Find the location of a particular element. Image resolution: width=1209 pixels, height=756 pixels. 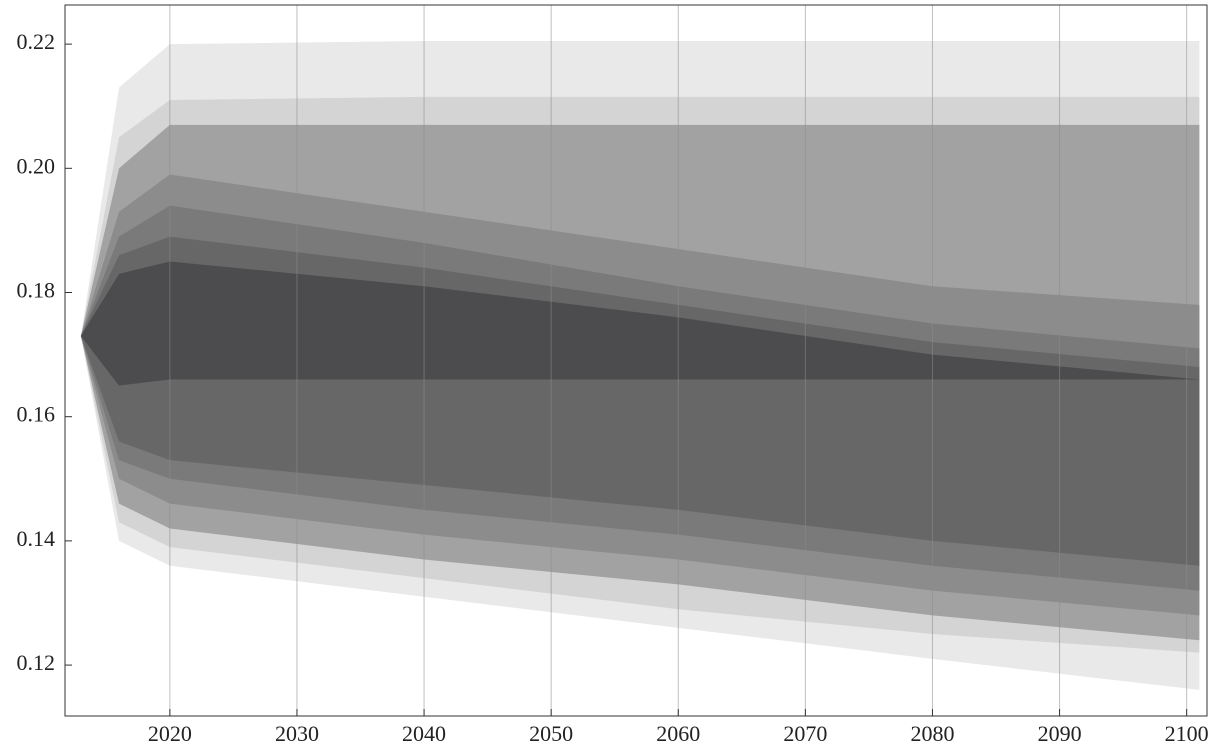

x-tick-label: 2040 is located at coordinates (424, 733).